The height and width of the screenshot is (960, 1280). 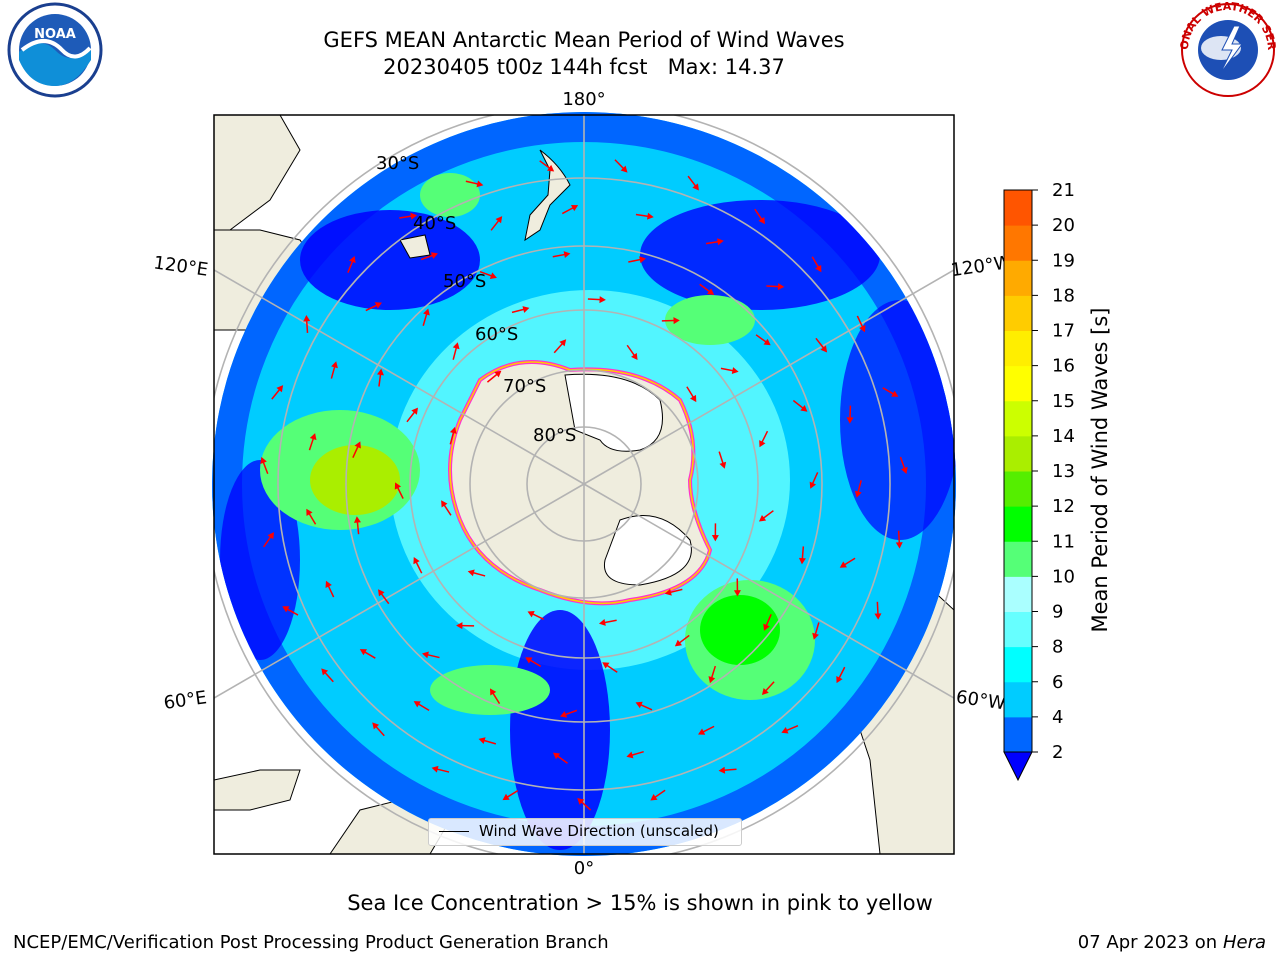 What do you see at coordinates (55, 50) in the screenshot?
I see `noaa-logo: NOAA` at bounding box center [55, 50].